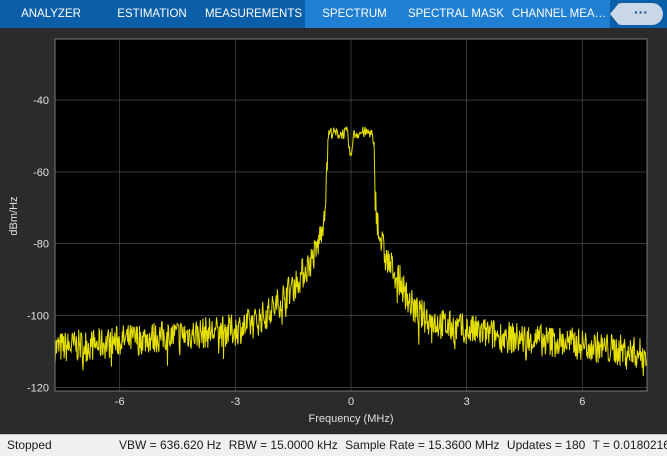  What do you see at coordinates (120, 402) in the screenshot?
I see `x-tick-label-0: -6` at bounding box center [120, 402].